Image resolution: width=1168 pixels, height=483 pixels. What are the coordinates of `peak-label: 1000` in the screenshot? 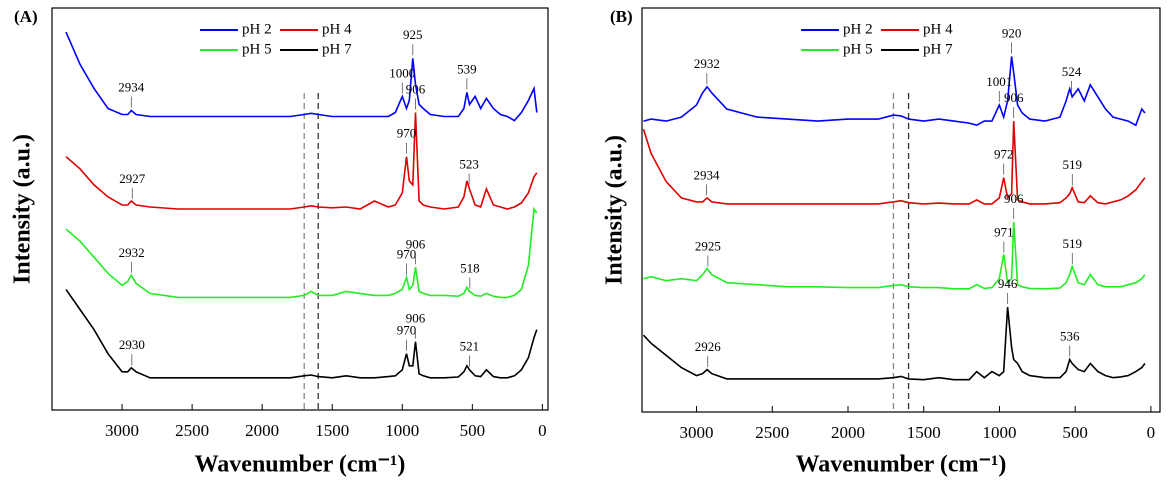 It's located at (402, 72).